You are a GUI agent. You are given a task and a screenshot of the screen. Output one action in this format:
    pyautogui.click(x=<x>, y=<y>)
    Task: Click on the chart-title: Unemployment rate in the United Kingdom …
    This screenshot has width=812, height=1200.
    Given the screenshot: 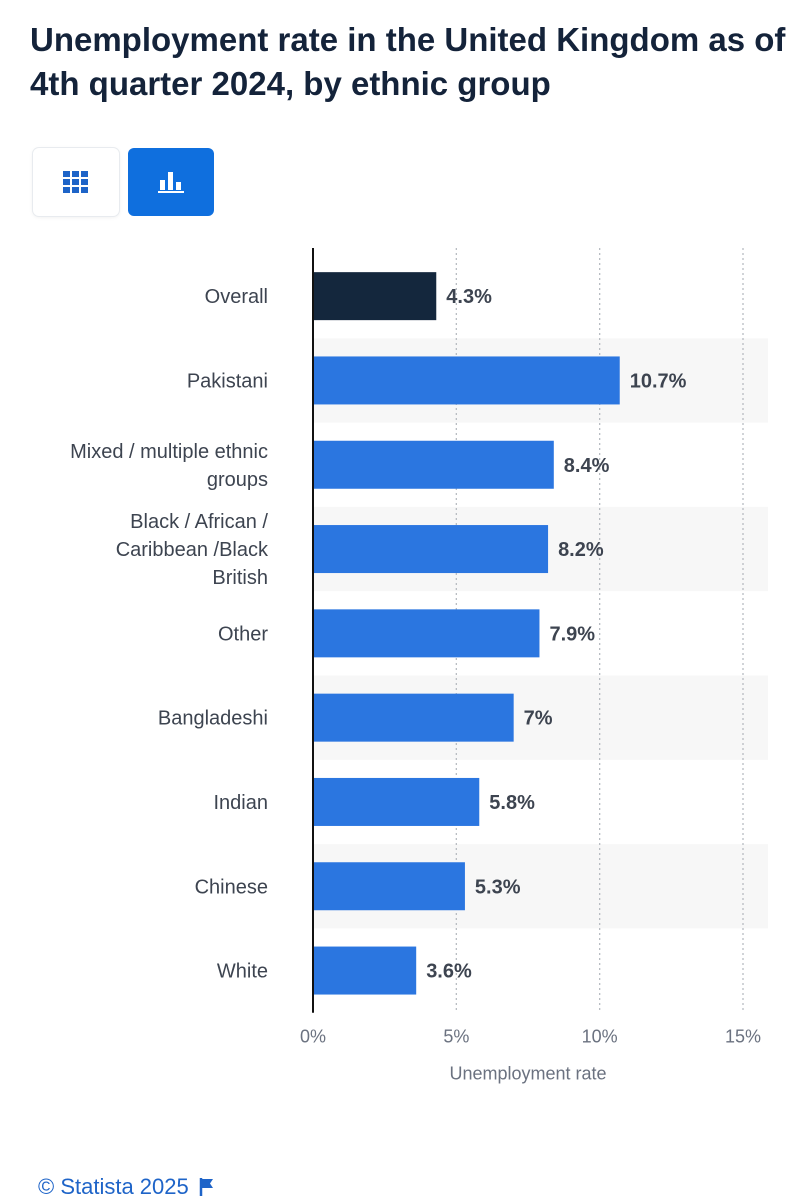 What is the action you would take?
    pyautogui.click(x=408, y=61)
    